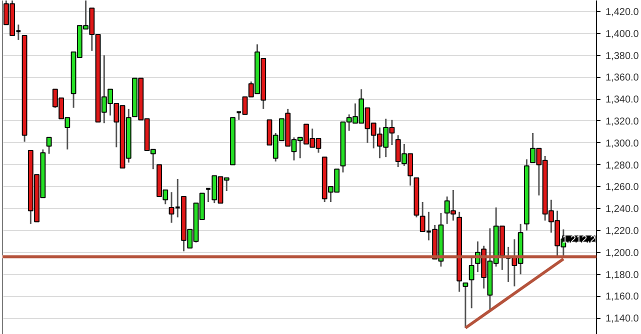  What do you see at coordinates (623, 319) in the screenshot?
I see `y-tick-label: 1,140.0` at bounding box center [623, 319].